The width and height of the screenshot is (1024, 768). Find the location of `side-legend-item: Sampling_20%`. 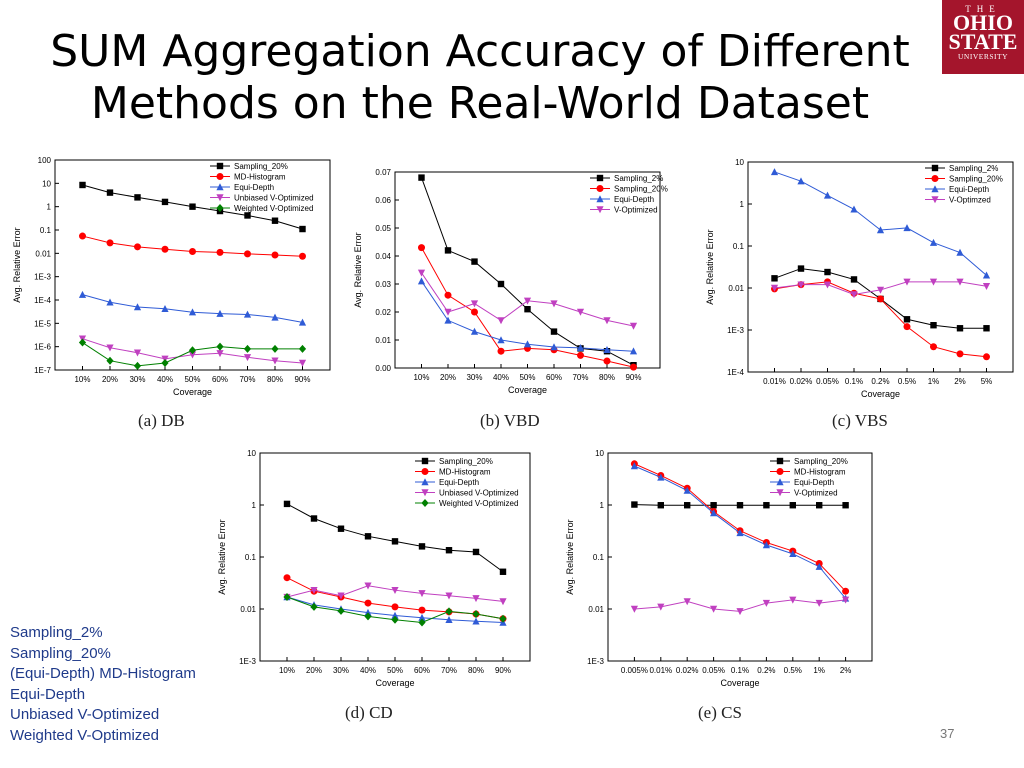

side-legend-item: Sampling_20% is located at coordinates (60, 653).